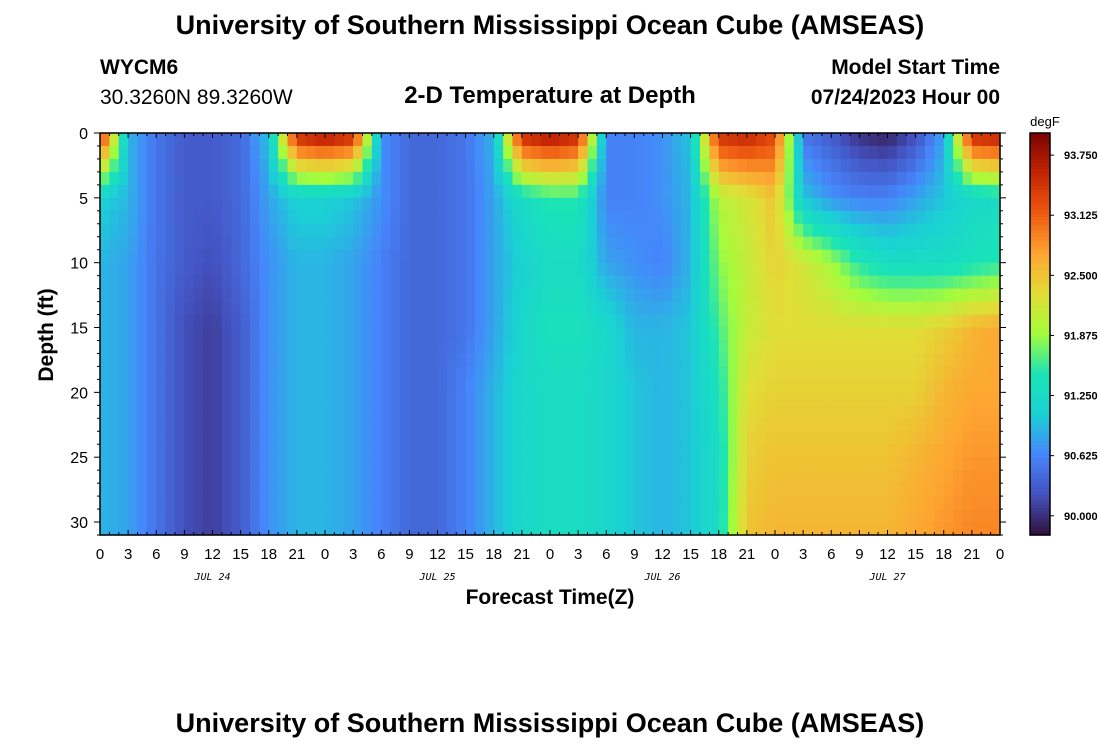 The image size is (1100, 750). What do you see at coordinates (887, 554) in the screenshot?
I see `x-tick-label: 12` at bounding box center [887, 554].